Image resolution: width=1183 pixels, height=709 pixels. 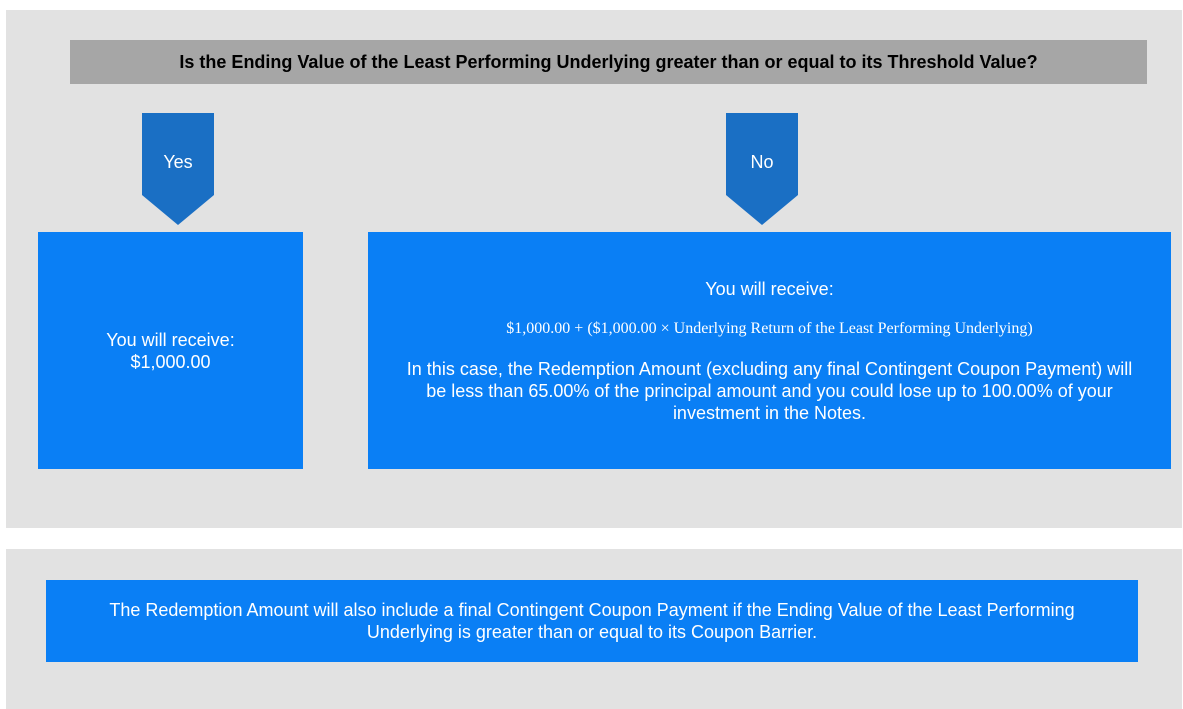 I want to click on no-arrow, so click(x=762, y=169).